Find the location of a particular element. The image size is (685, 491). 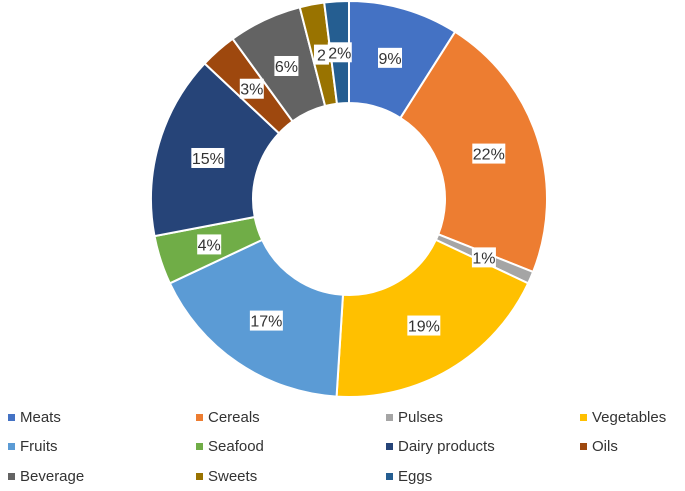

data-label-cereals: 22% is located at coordinates (489, 153).